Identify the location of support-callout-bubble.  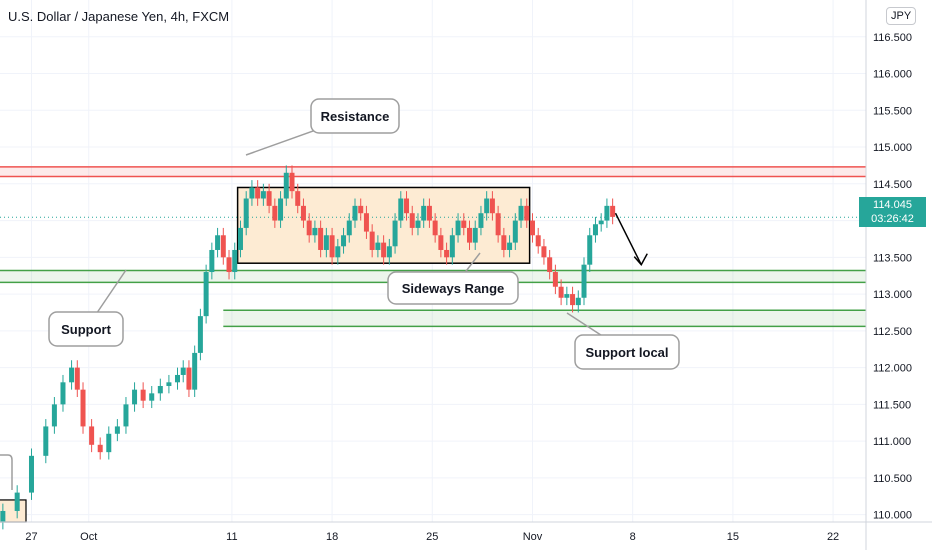
(86, 329).